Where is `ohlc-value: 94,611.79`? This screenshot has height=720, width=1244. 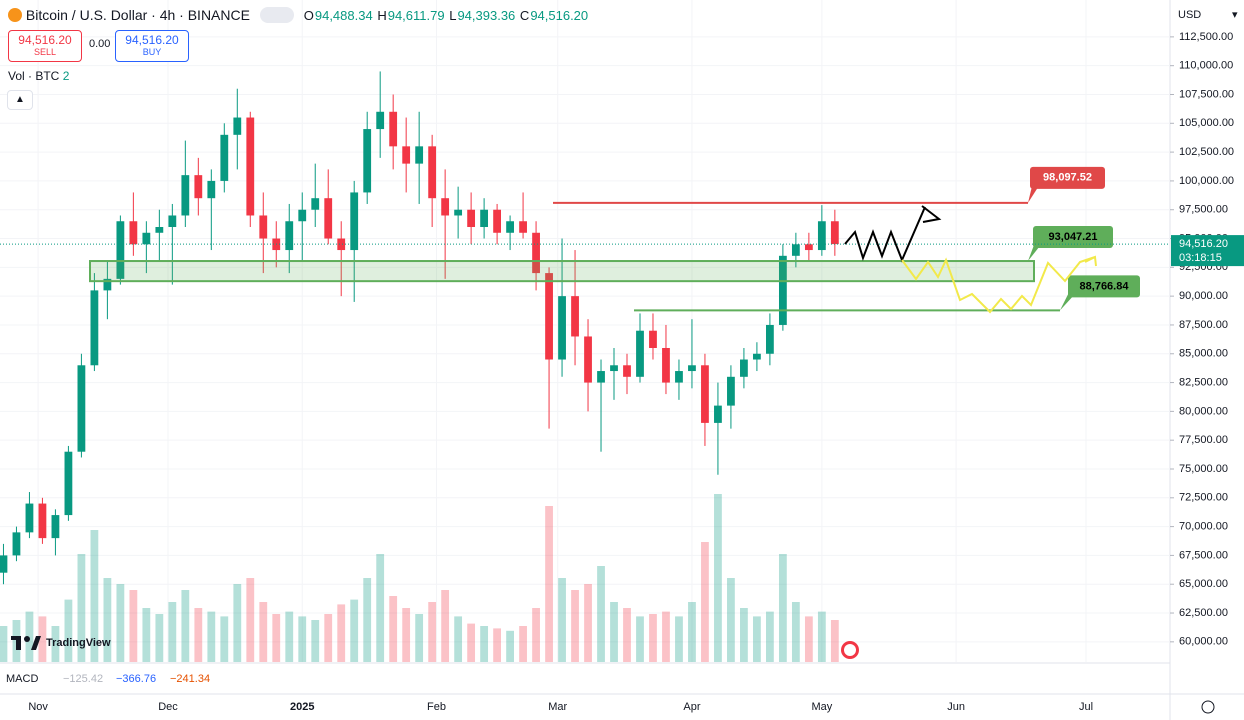 ohlc-value: 94,611.79 is located at coordinates (416, 15).